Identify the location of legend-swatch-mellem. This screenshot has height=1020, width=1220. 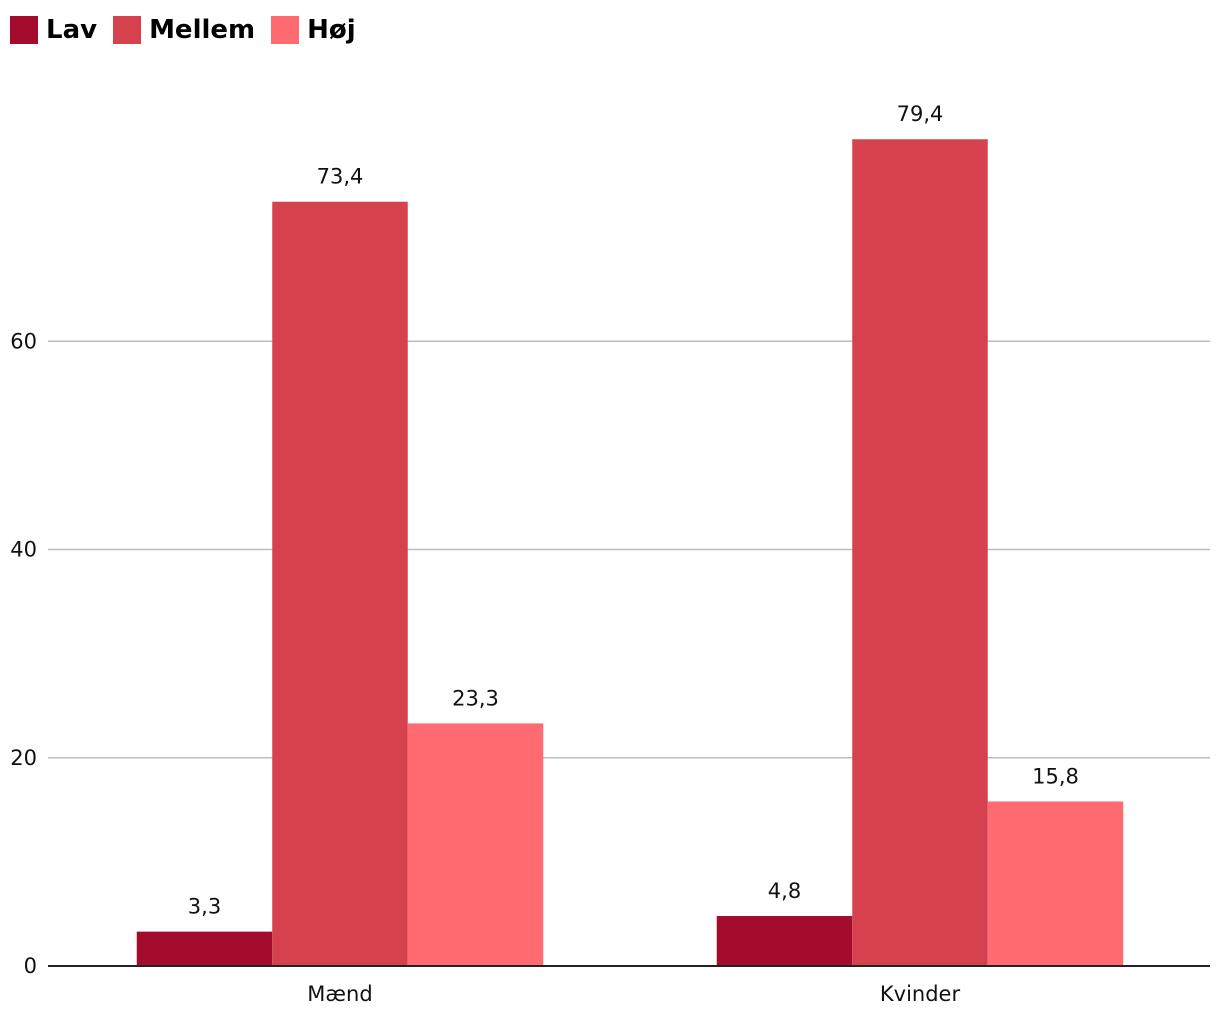
(127, 30).